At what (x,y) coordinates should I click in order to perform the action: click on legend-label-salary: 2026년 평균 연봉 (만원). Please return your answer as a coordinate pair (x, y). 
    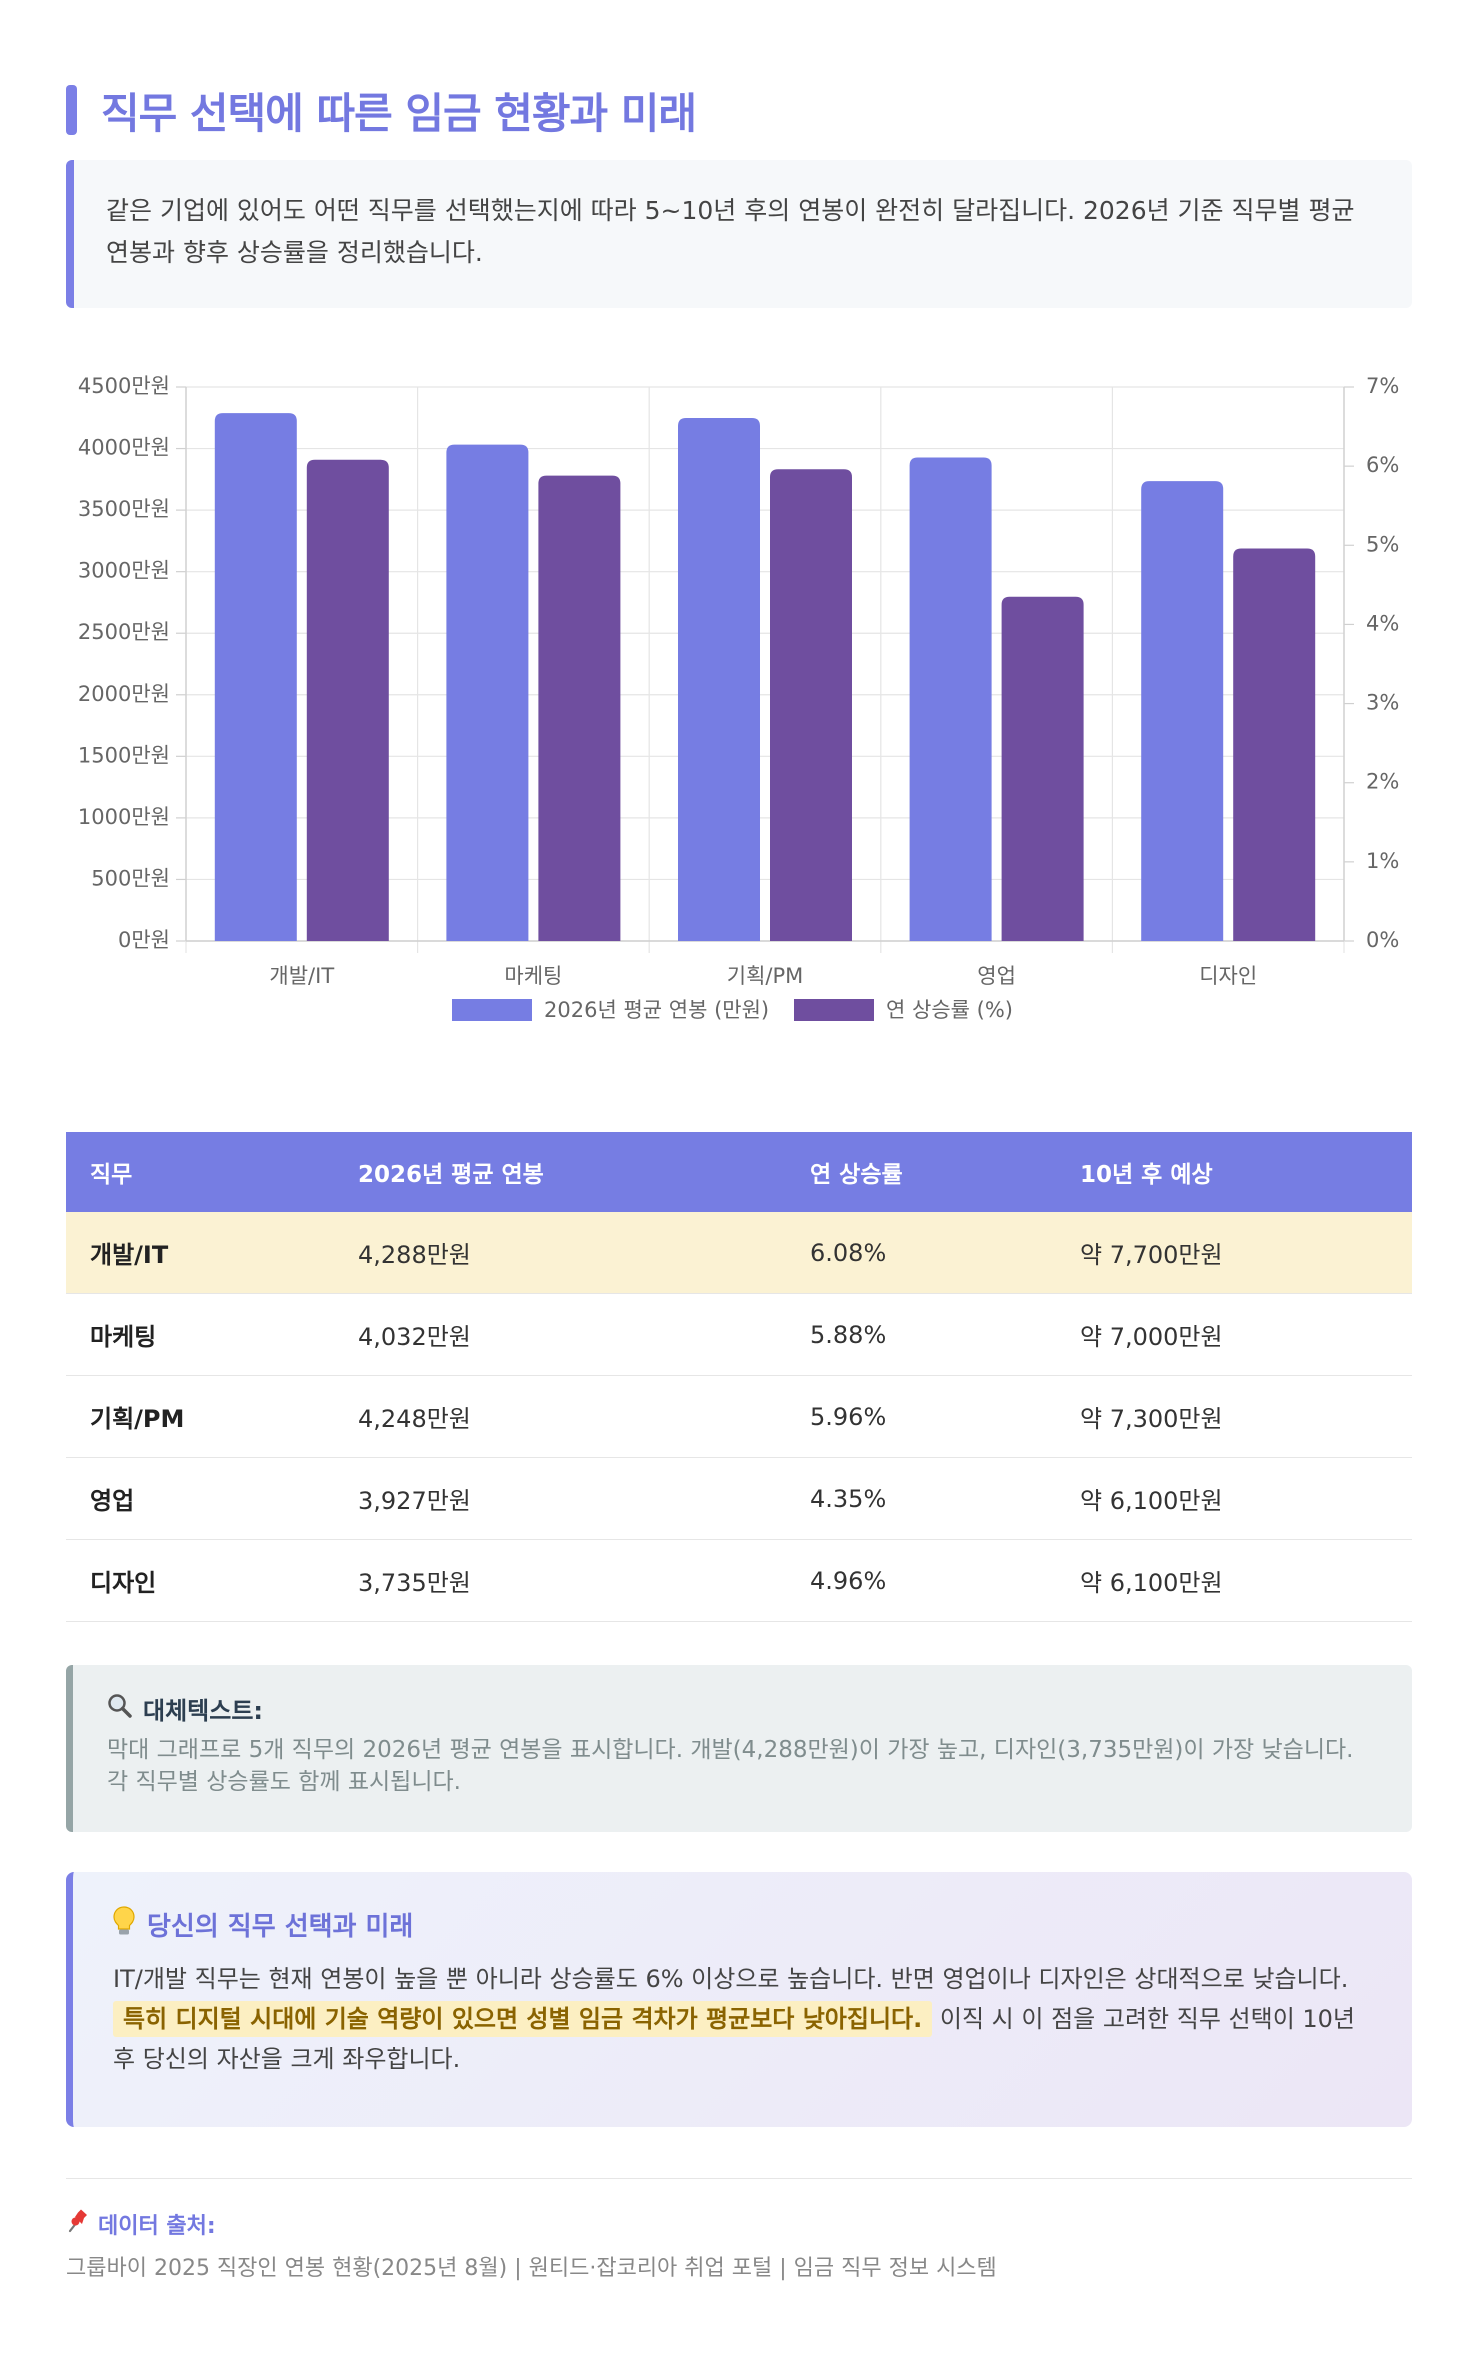
    Looking at the image, I should click on (656, 1010).